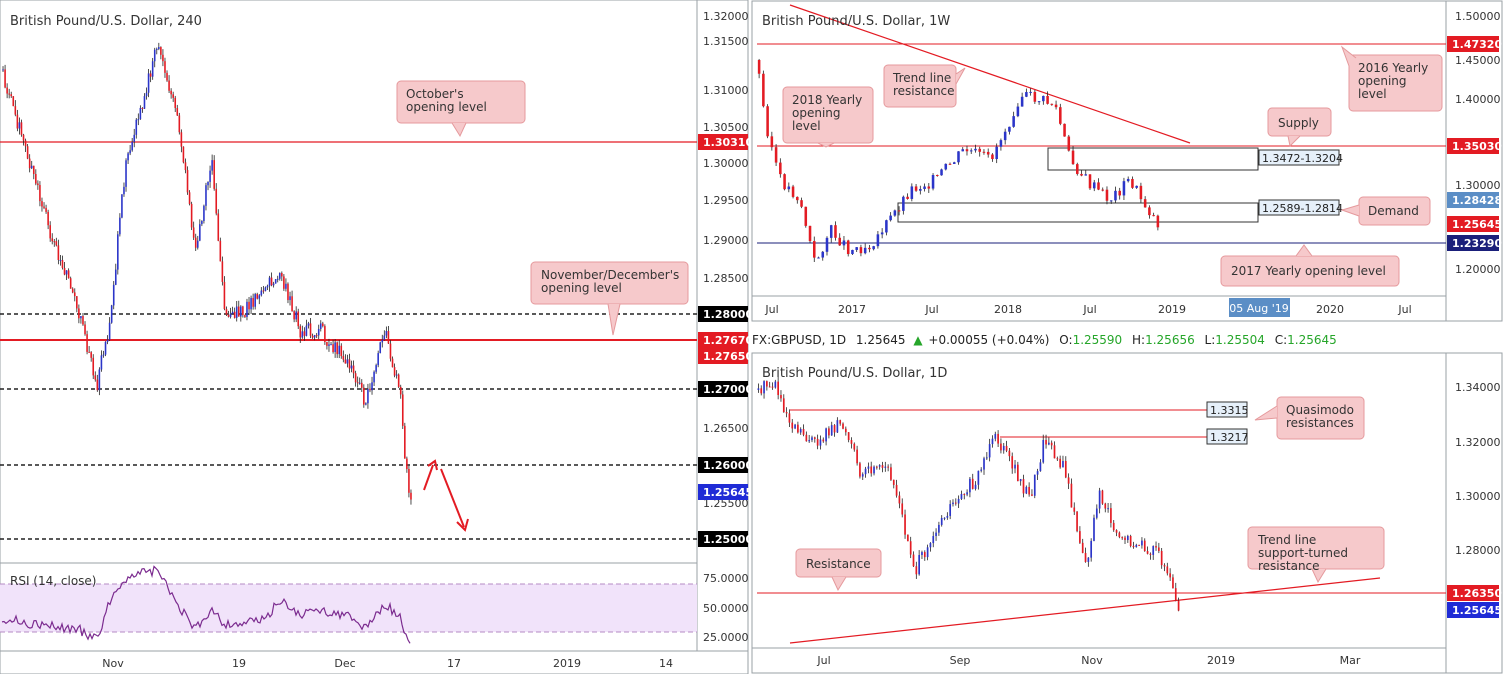 The width and height of the screenshot is (1503, 678). I want to click on time-tick: Nov, so click(113, 663).